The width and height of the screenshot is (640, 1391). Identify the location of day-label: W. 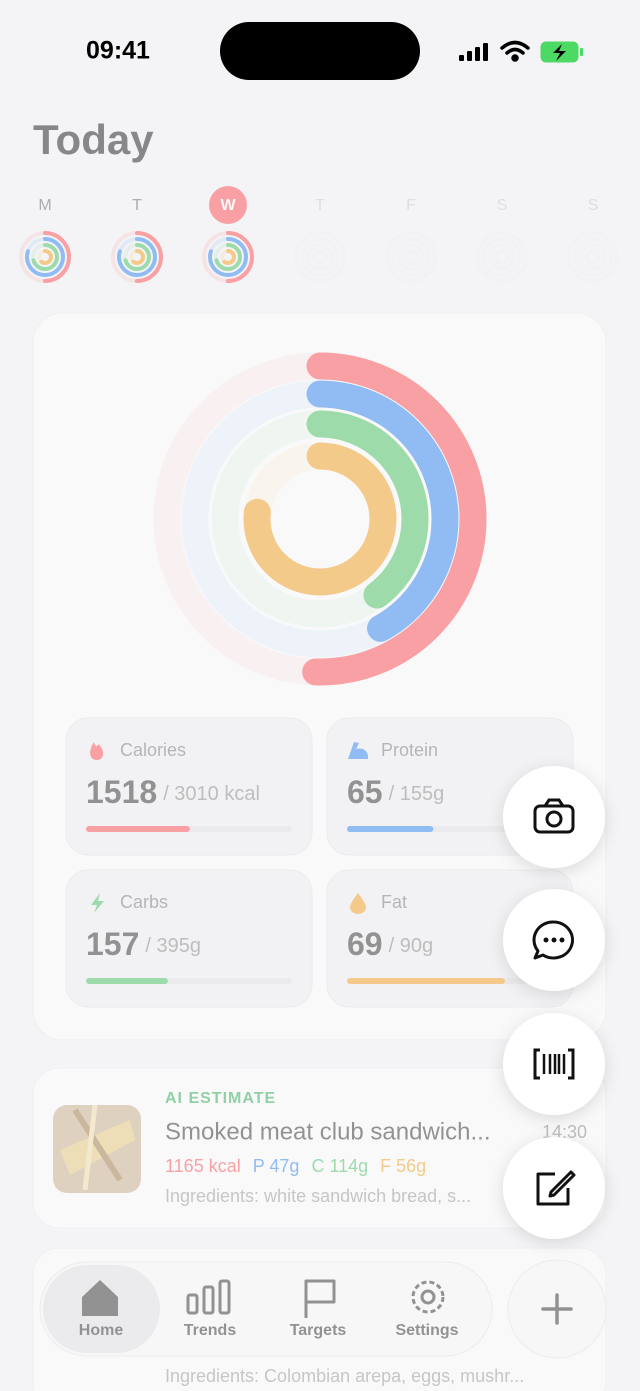
(228, 205).